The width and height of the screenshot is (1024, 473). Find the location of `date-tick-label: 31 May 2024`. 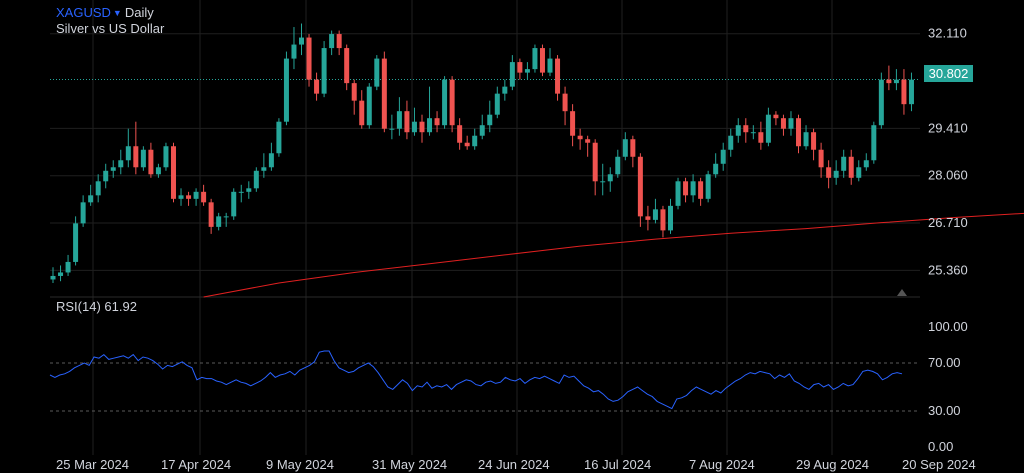

date-tick-label: 31 May 2024 is located at coordinates (409, 464).